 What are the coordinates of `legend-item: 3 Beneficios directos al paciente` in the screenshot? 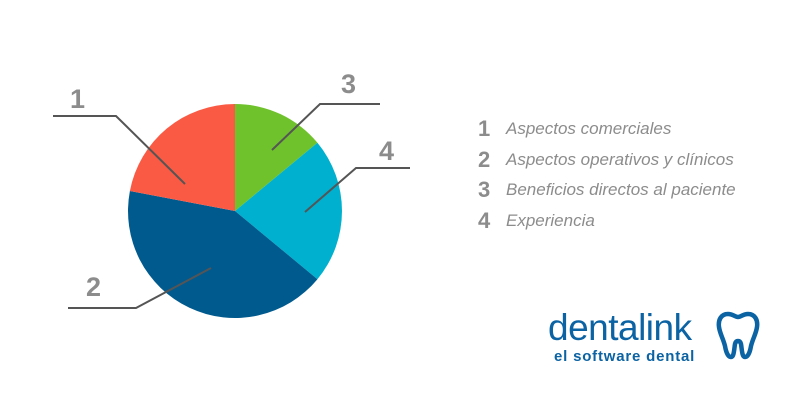 It's located at (607, 190).